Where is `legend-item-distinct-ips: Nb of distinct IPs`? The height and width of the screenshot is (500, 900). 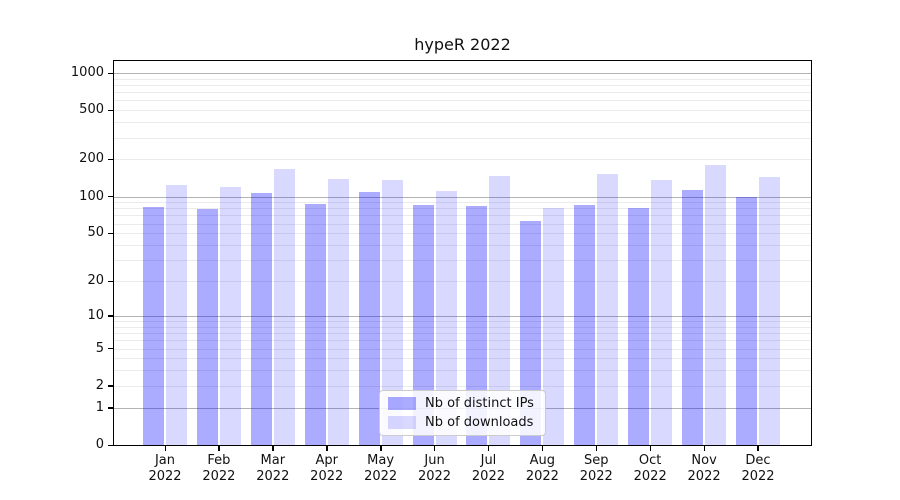 legend-item-distinct-ips: Nb of distinct IPs is located at coordinates (462, 403).